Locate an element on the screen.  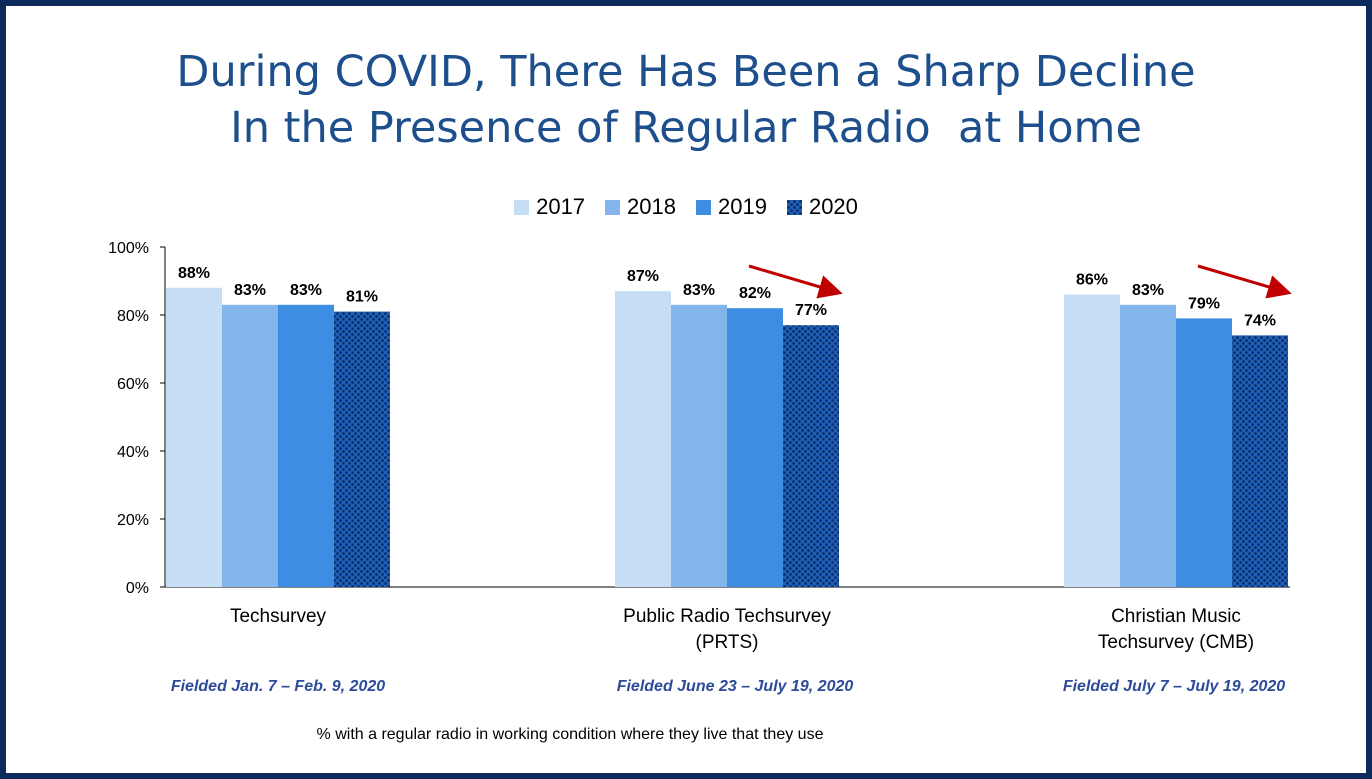
category-label-techsurvey: Techsurvey is located at coordinates (278, 617).